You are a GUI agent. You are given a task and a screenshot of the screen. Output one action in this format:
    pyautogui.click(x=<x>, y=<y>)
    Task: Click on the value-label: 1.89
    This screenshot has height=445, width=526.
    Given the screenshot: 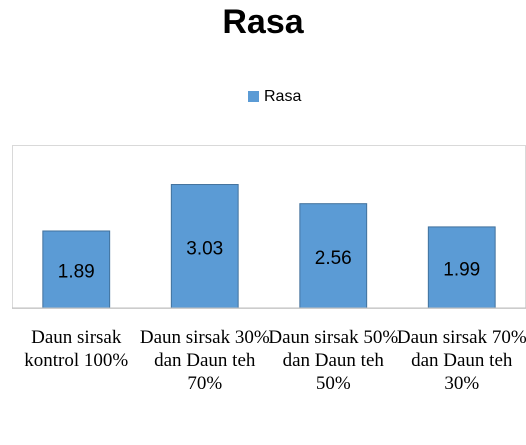 What is the action you would take?
    pyautogui.click(x=76, y=272)
    